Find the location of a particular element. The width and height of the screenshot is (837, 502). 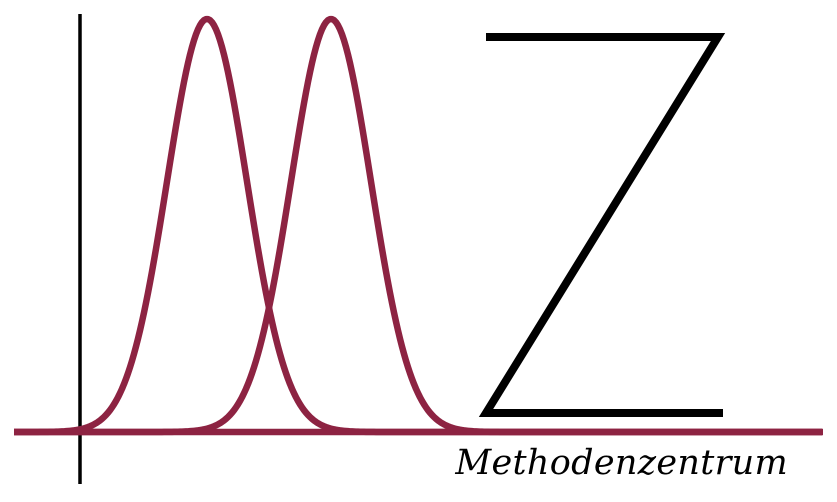

wordmark-text: Methodenzentrum is located at coordinates (394, 463).